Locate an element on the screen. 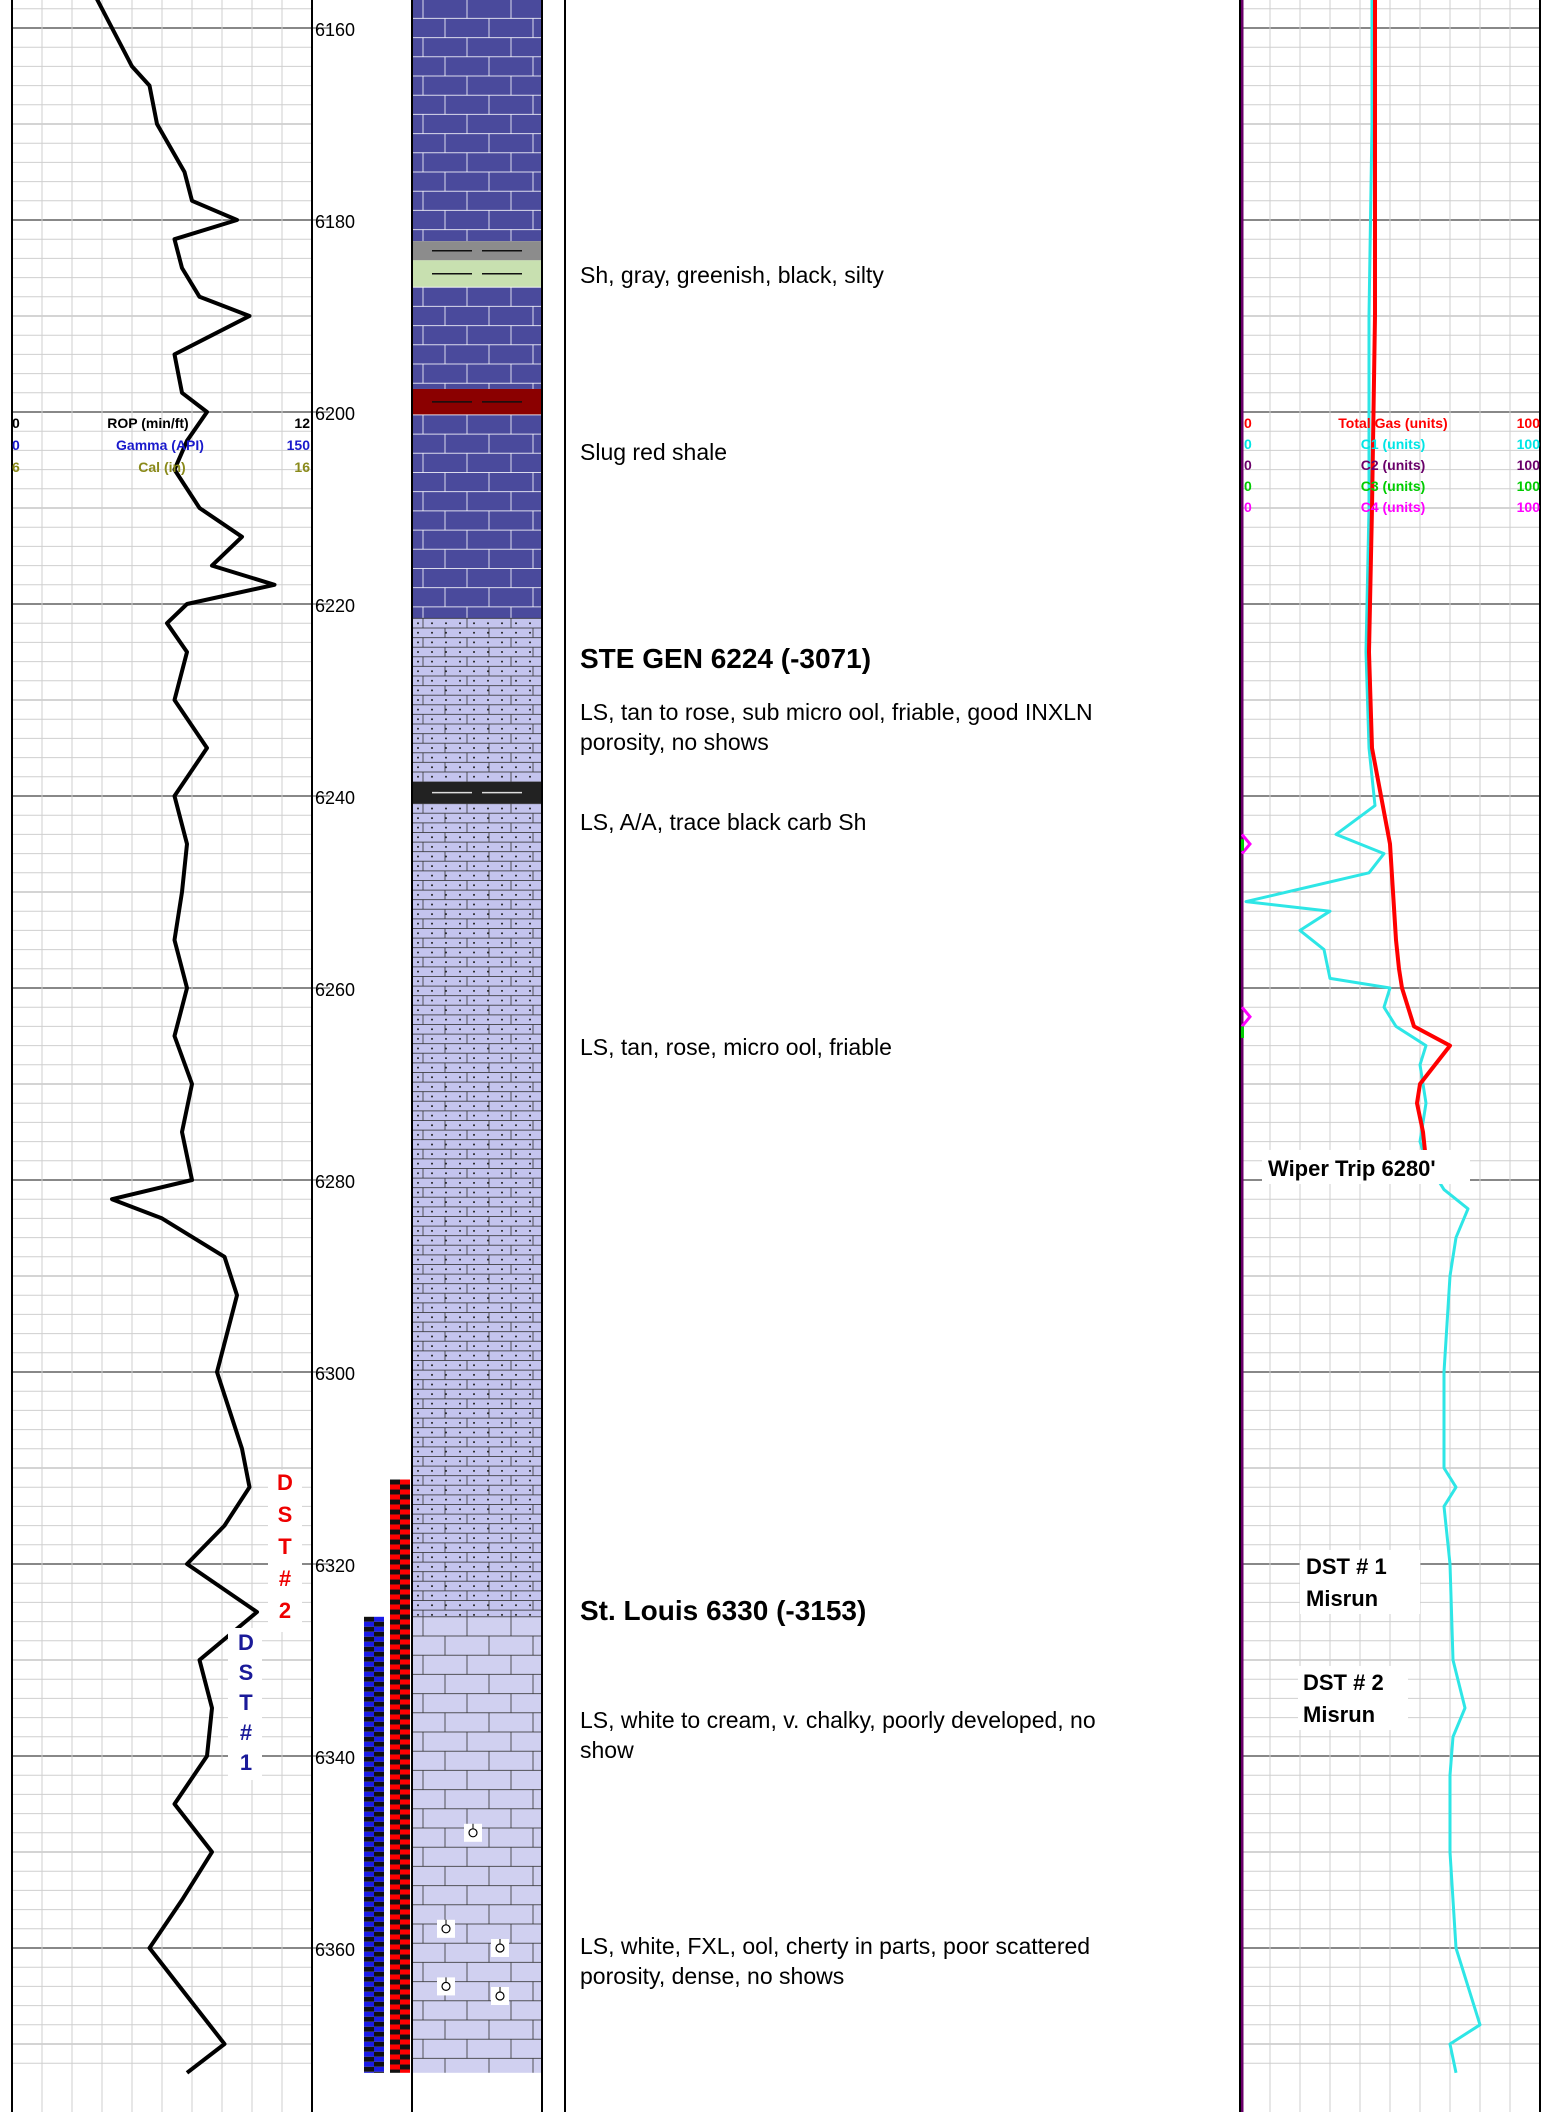 Image resolution: width=1551 pixels, height=2112 pixels. chert-symbol is located at coordinates (446, 1928).